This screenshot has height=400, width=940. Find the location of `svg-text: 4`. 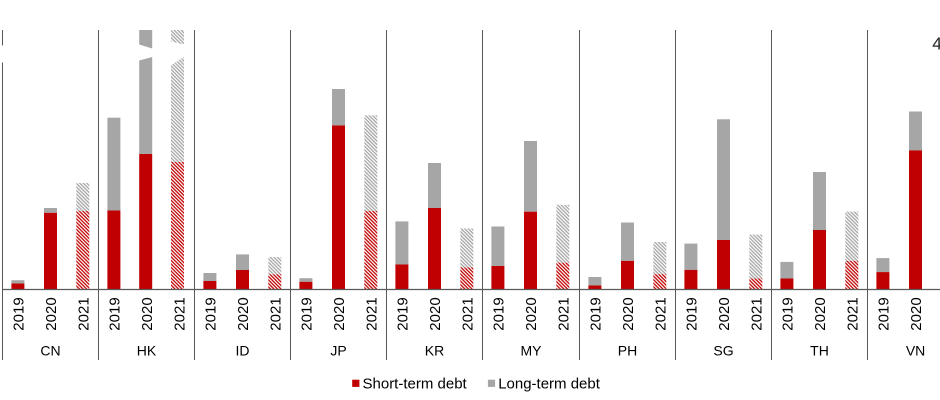

svg-text: 4 is located at coordinates (936, 44).